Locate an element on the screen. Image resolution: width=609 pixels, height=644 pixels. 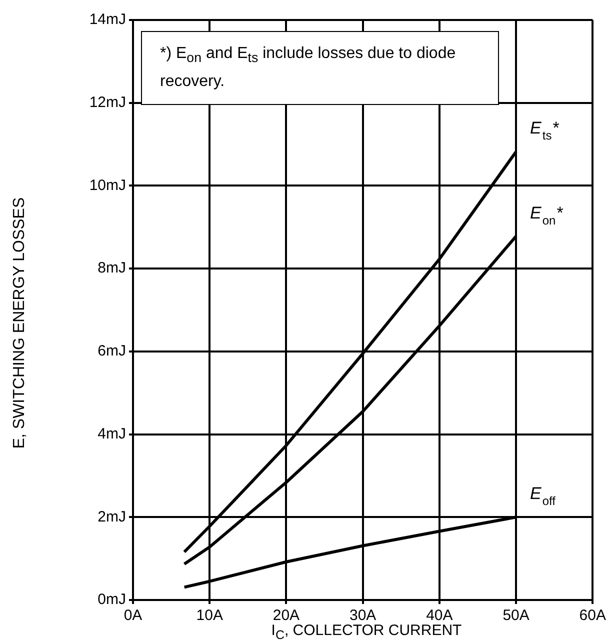
note-box: *) E$_{on}$ and E$_{ts}$ include losses due to diode recovery. is located at coordinates (320, 68).